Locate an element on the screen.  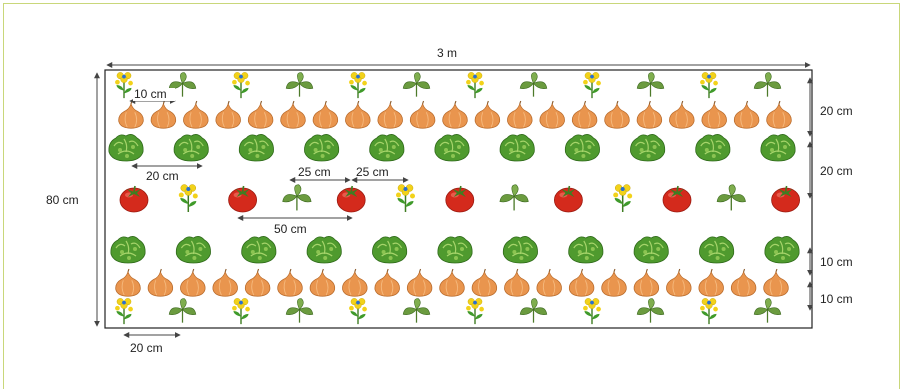
right-row3-label: 10 cm is located at coordinates (836, 262).